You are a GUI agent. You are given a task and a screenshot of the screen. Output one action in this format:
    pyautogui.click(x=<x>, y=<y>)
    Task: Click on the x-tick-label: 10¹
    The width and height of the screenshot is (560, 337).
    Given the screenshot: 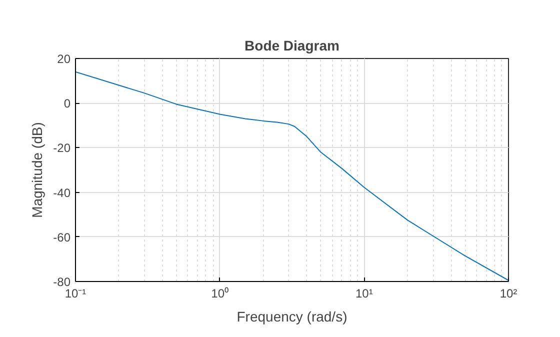 What is the action you would take?
    pyautogui.click(x=364, y=293)
    